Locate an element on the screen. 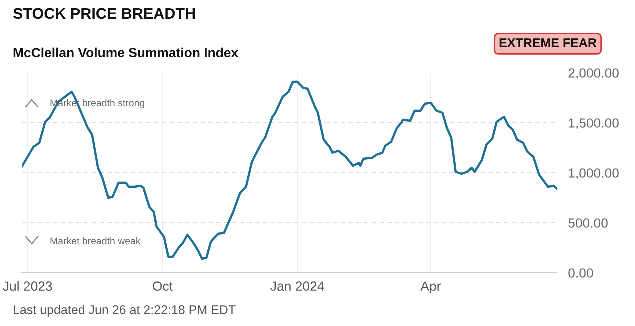  text: Last updated Jun 26 at 2:22:18 PM EDT is located at coordinates (125, 311).